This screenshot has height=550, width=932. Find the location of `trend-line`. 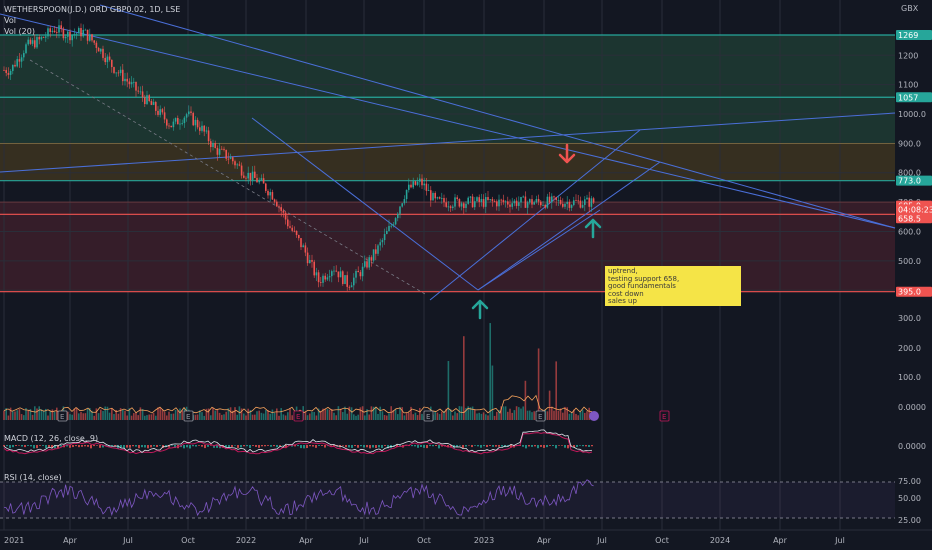

trend-line is located at coordinates (448, 142).